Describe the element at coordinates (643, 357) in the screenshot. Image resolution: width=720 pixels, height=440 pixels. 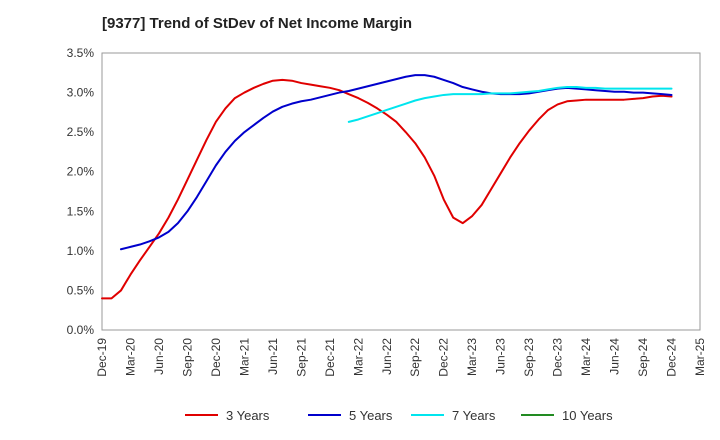
I see `x-tick-label: Sep-24` at that location.